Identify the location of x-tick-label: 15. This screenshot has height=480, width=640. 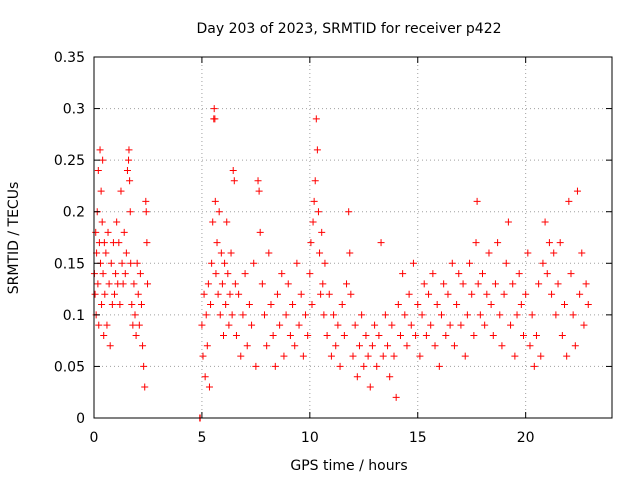
(418, 438).